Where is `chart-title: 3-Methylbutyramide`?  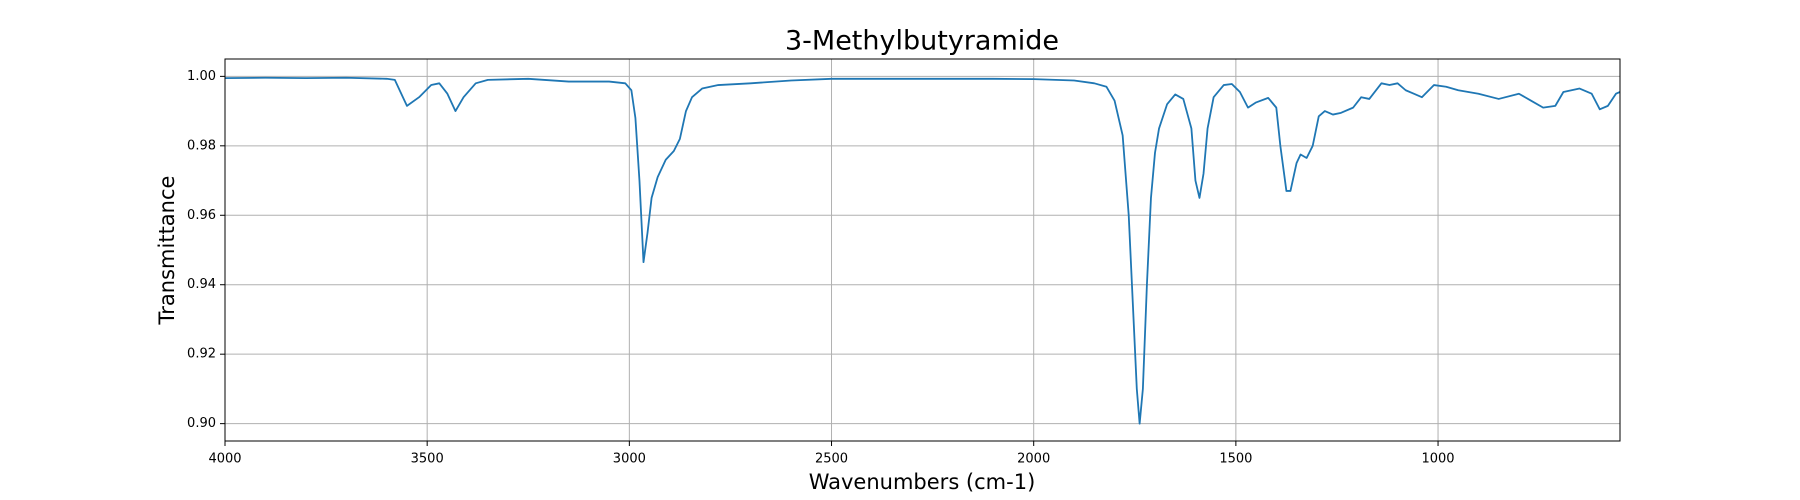 chart-title: 3-Methylbutyramide is located at coordinates (922, 41).